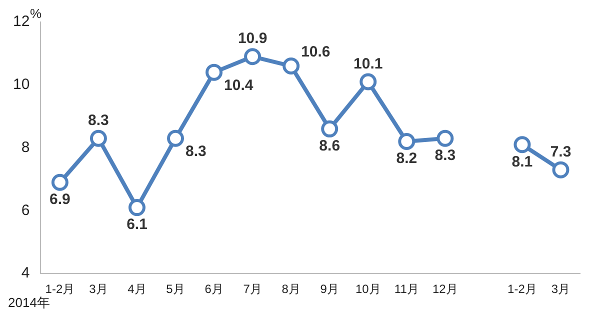  What do you see at coordinates (407, 159) in the screenshot?
I see `data-label: 8.2` at bounding box center [407, 159].